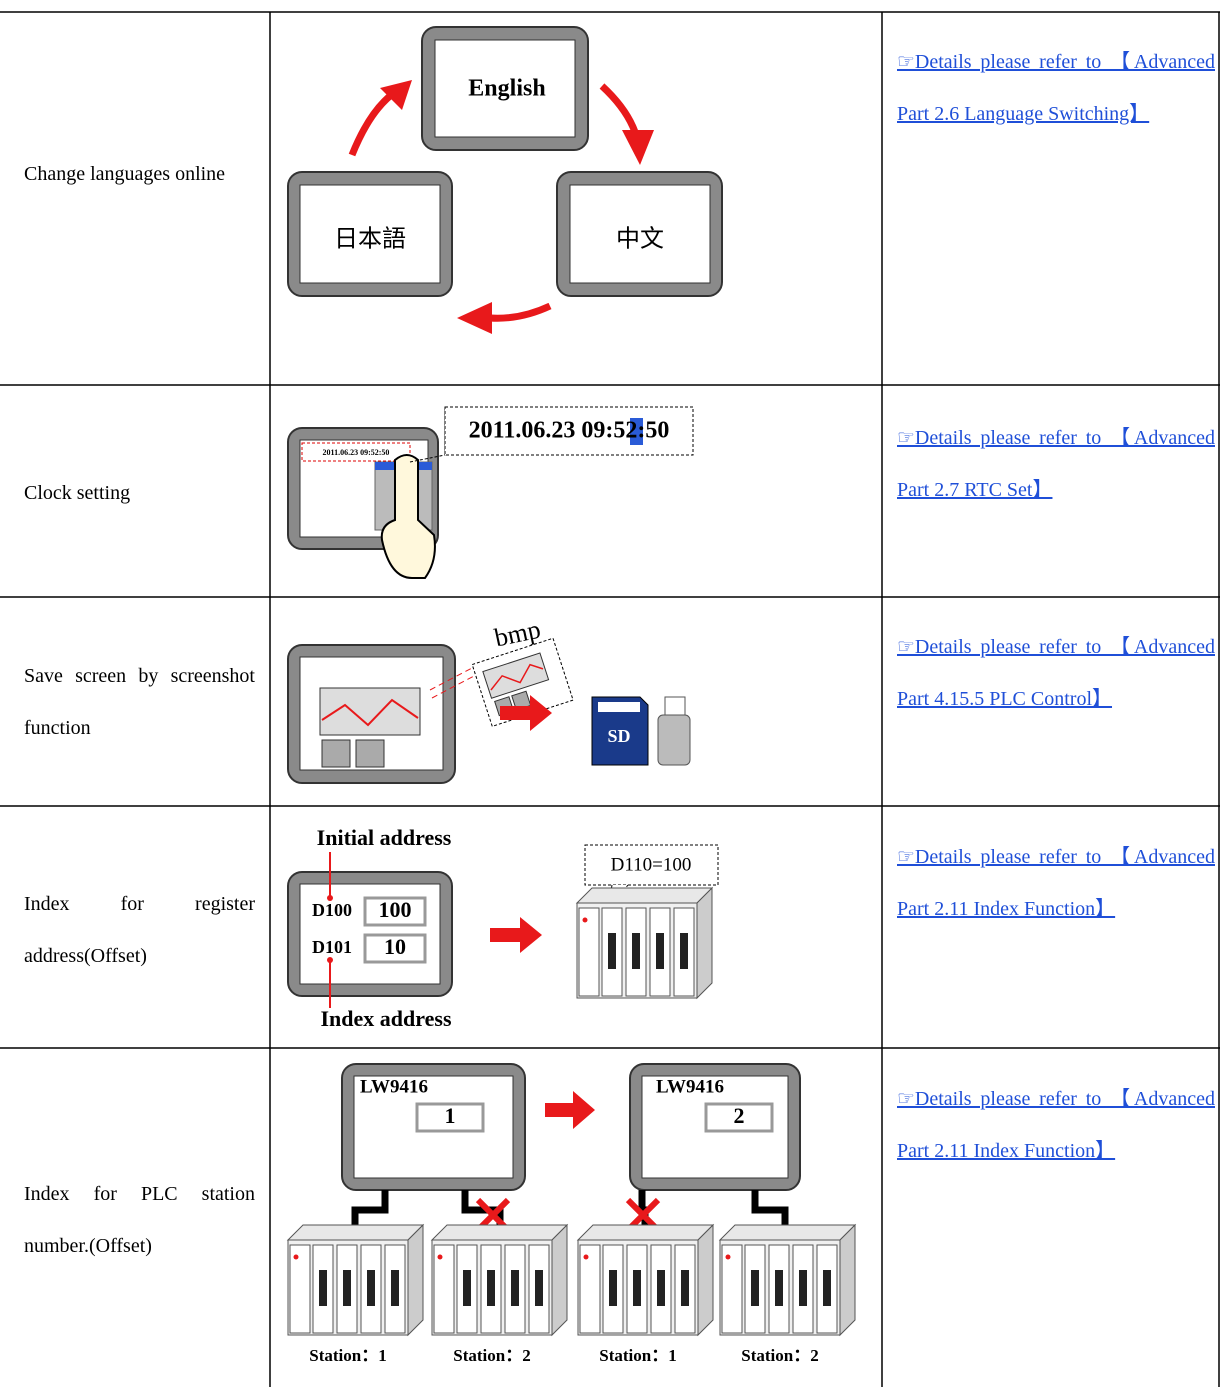  Describe the element at coordinates (640, 239) in the screenshot. I see `label: 中文` at that location.